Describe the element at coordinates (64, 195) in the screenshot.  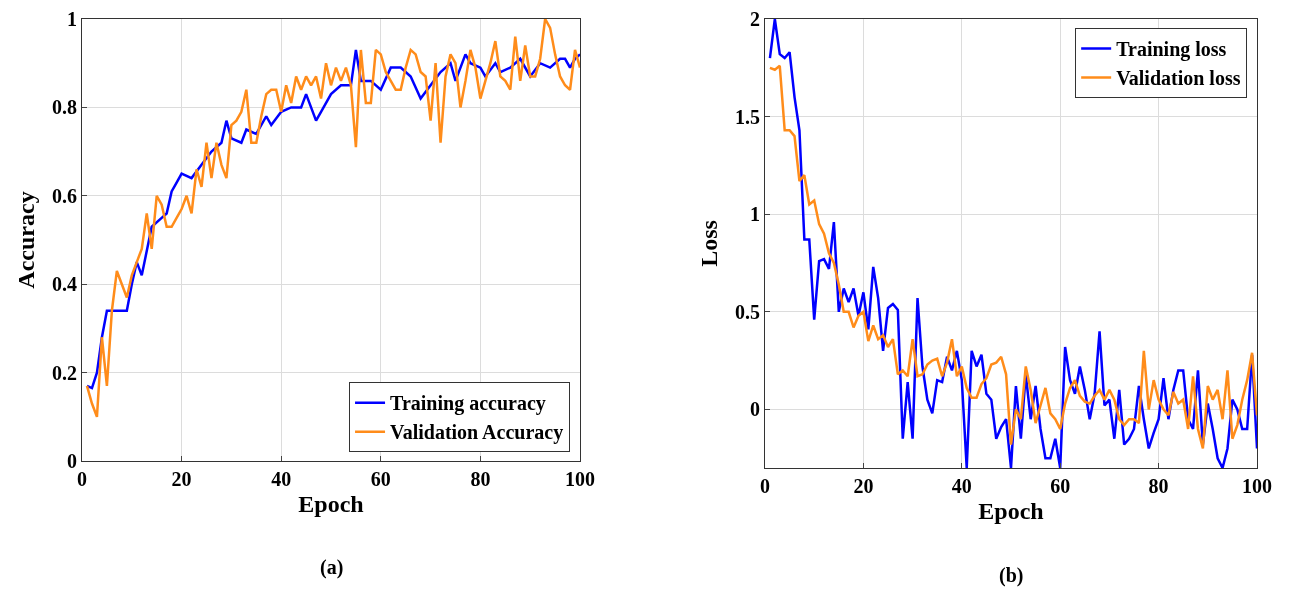
I see `y-tick-label: 0.6` at that location.